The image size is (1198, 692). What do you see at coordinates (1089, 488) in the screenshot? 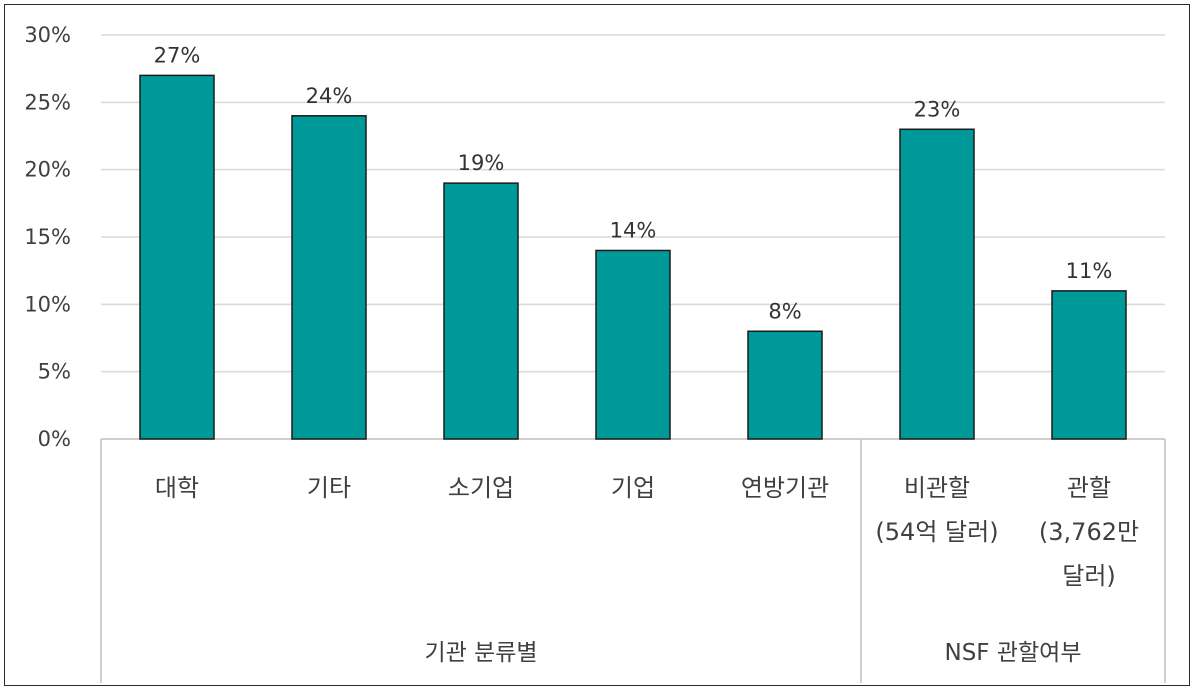
I see `x-category-label: 관할` at bounding box center [1089, 488].